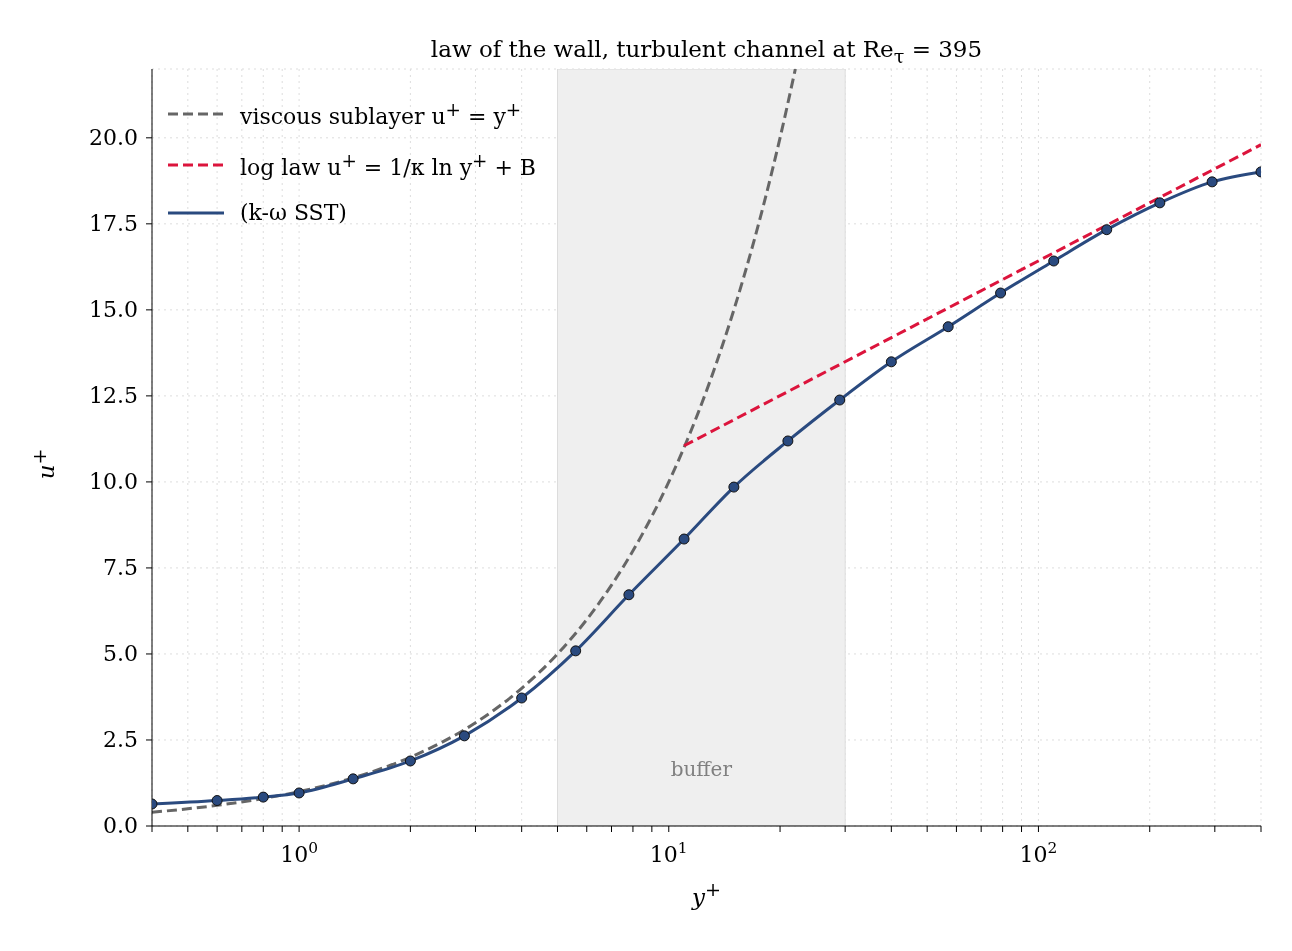  What do you see at coordinates (381, 115) in the screenshot?
I see `legend-label: viscous sublayer u$^{+}$ = y$^{+}$` at bounding box center [381, 115].